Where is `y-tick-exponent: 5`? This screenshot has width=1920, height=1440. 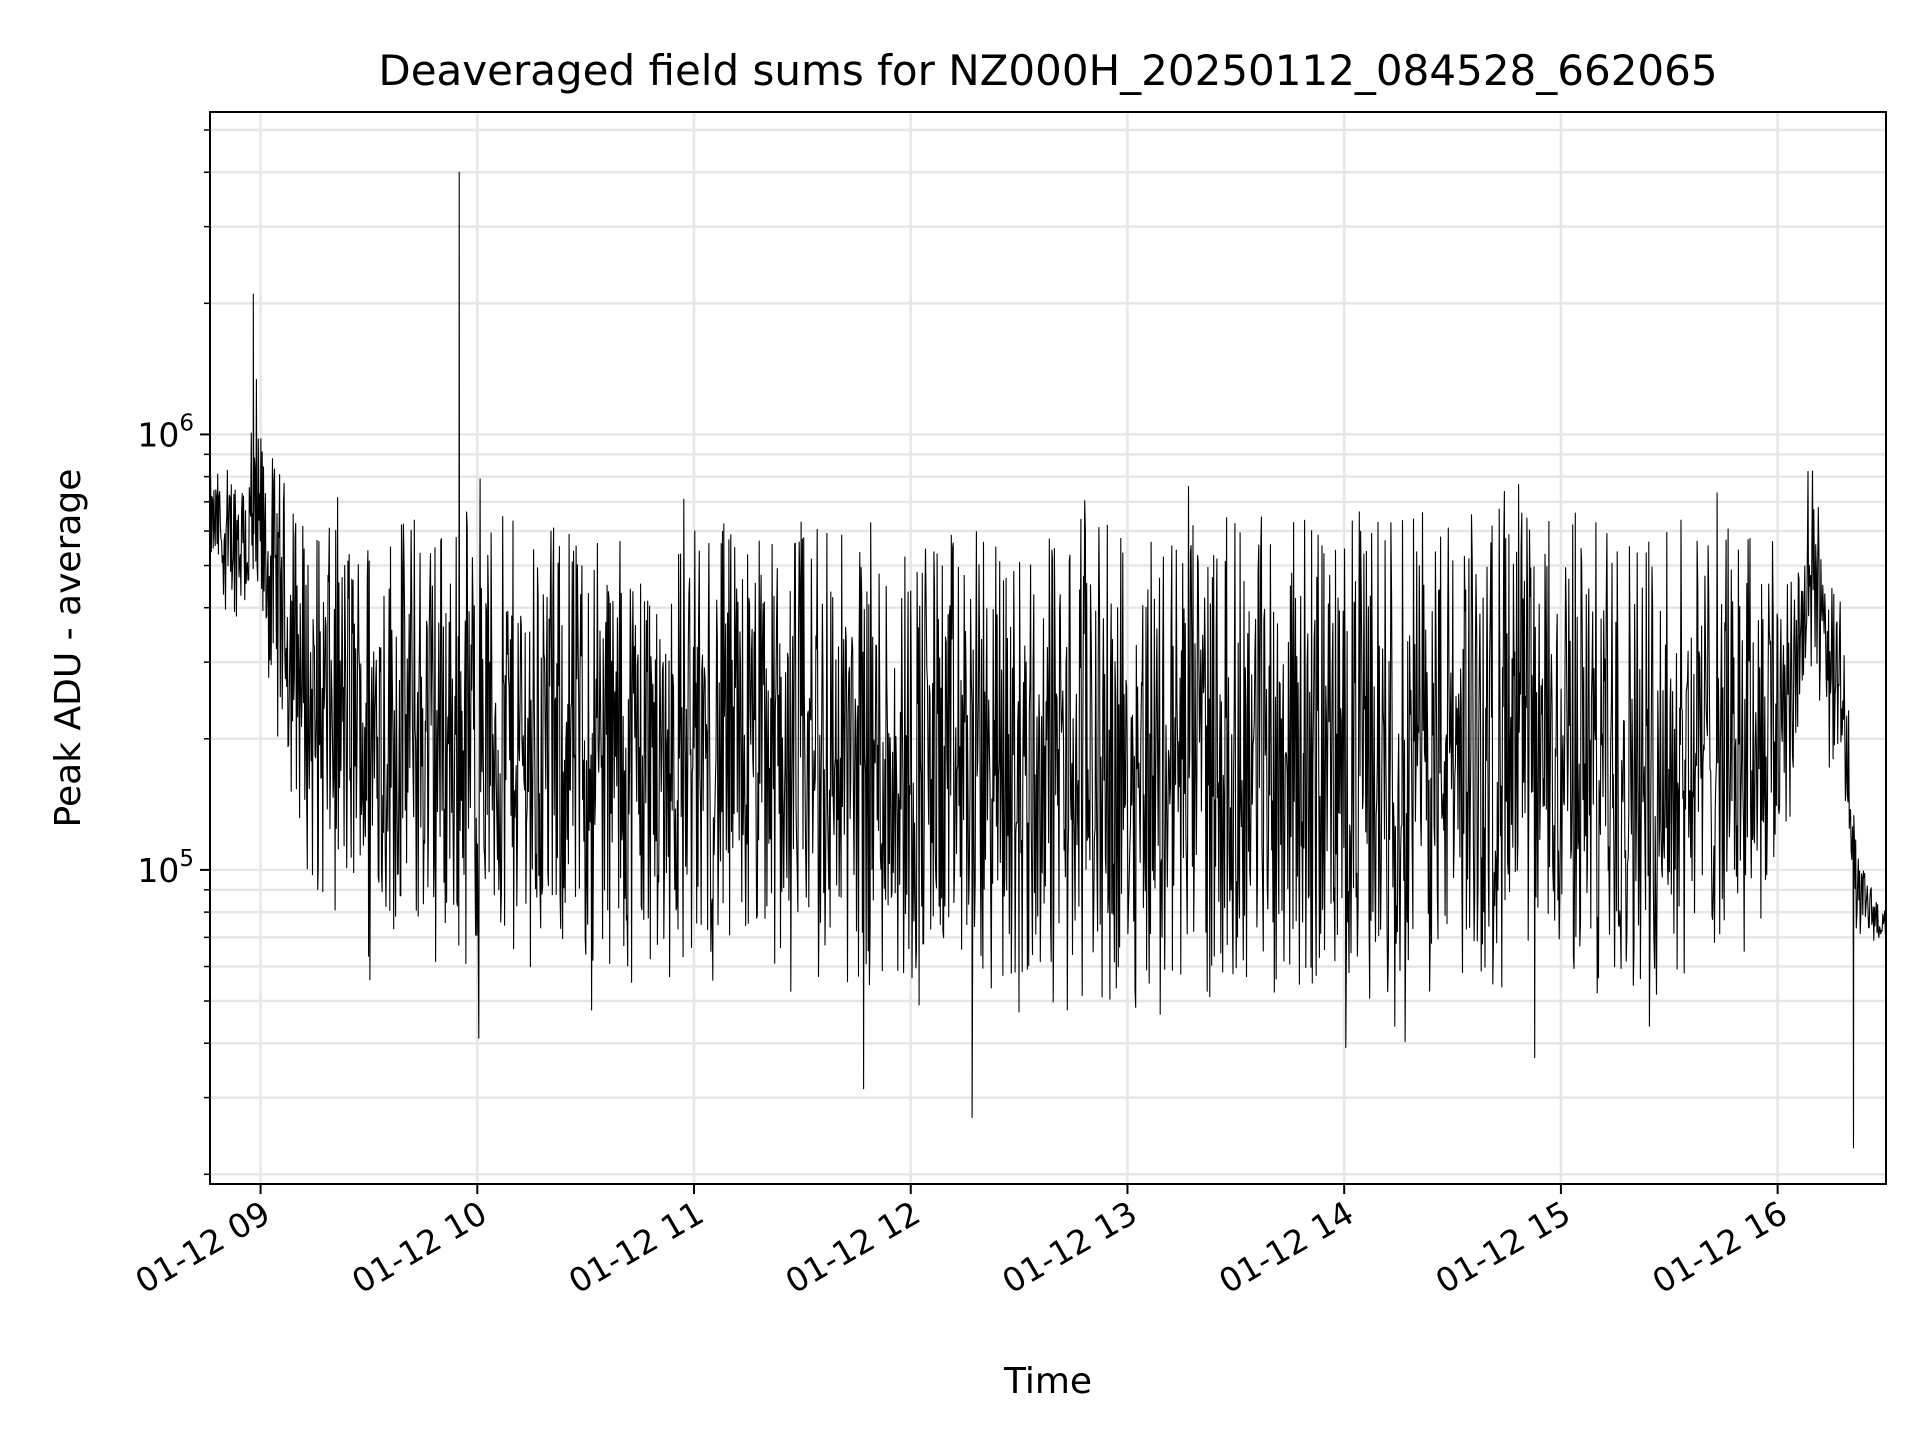 y-tick-exponent: 5 is located at coordinates (186, 859).